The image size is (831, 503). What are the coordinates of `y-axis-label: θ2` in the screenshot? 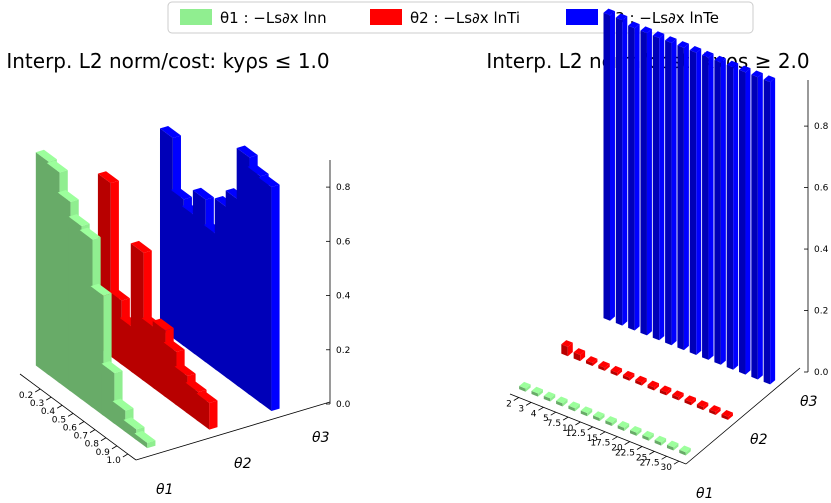 It's located at (243, 464).